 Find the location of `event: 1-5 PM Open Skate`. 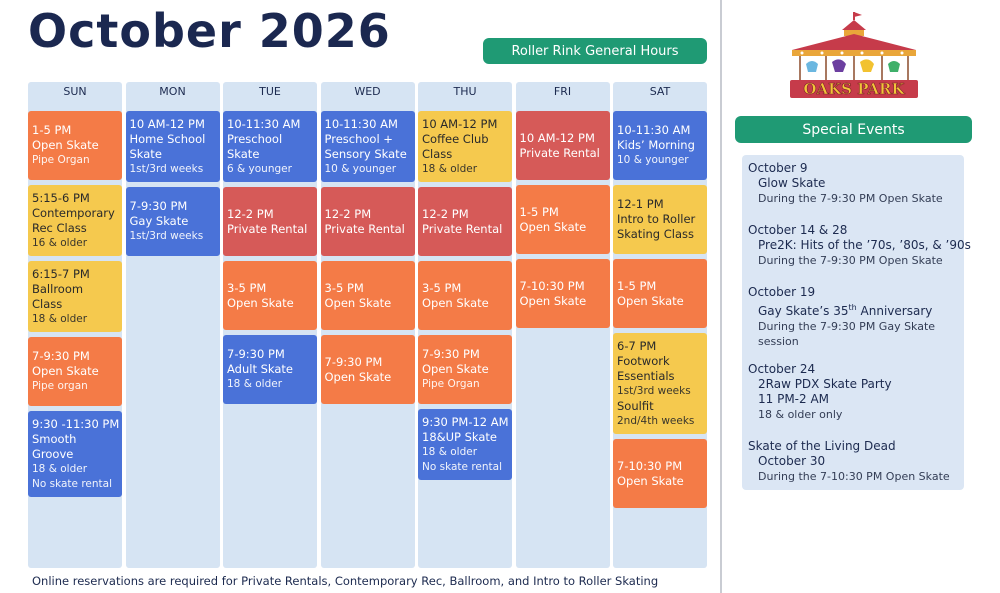

event: 1-5 PM Open Skate is located at coordinates (660, 293).